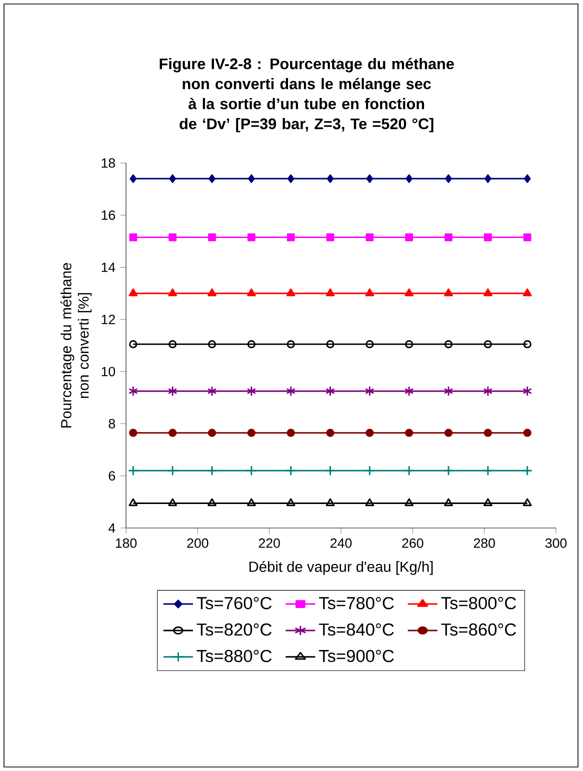 This screenshot has height=771, width=583. Describe the element at coordinates (484, 543) in the screenshot. I see `x-tick-label: 280` at that location.